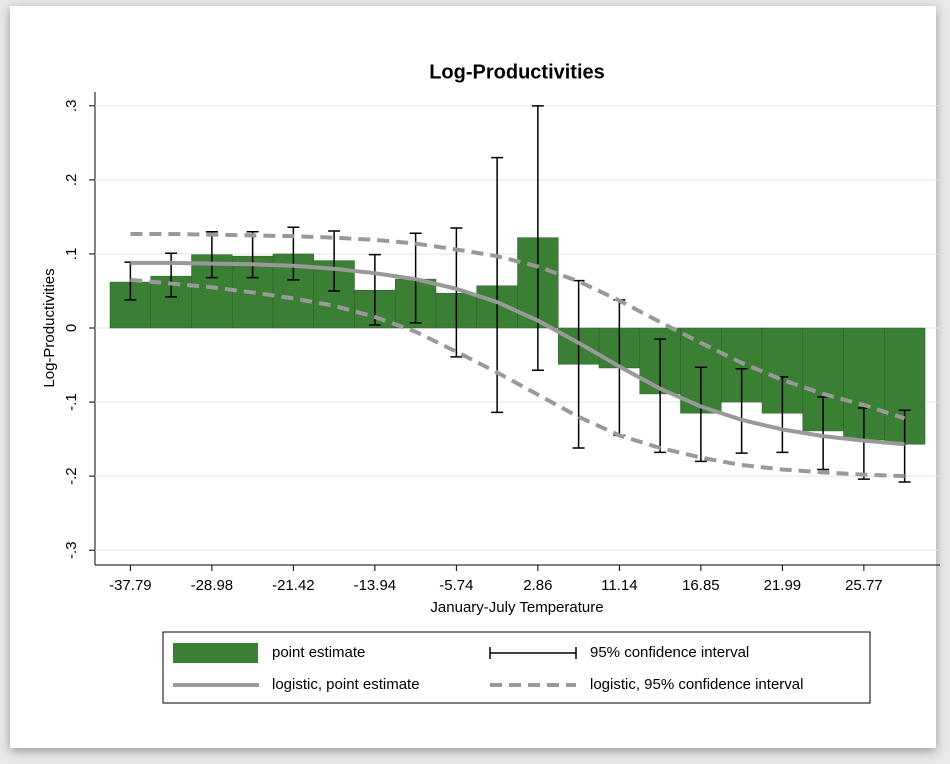  I want to click on x-tick-label: 25.77, so click(864, 585).